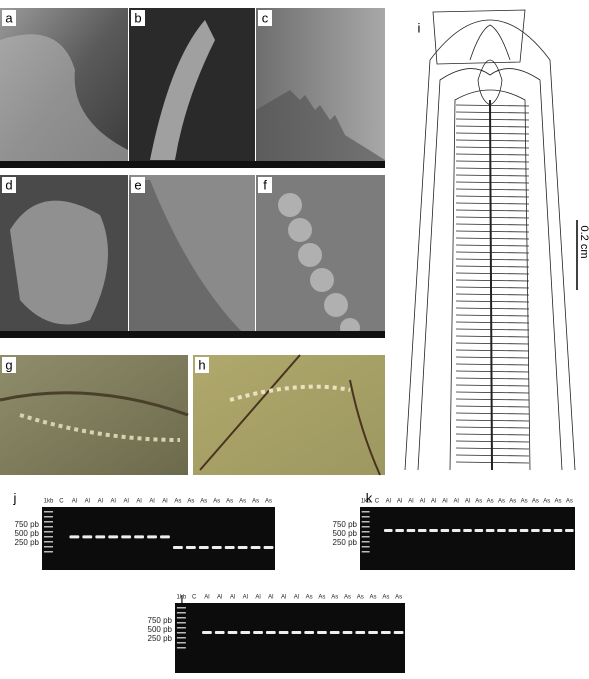 Image resolution: width=589 pixels, height=679 pixels. Describe the element at coordinates (491, 285) in the screenshot. I see `center-line` at that location.